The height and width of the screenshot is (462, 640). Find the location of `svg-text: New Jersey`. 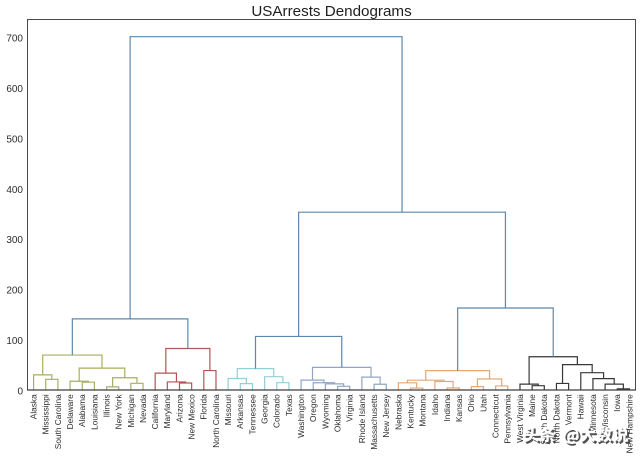

svg-text: New Jersey is located at coordinates (386, 415).